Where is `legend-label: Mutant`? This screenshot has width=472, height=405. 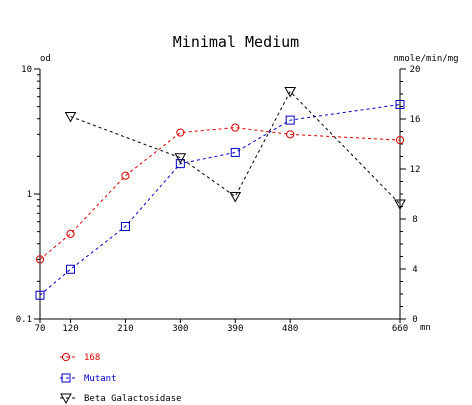
legend-label: Mutant is located at coordinates (100, 379).